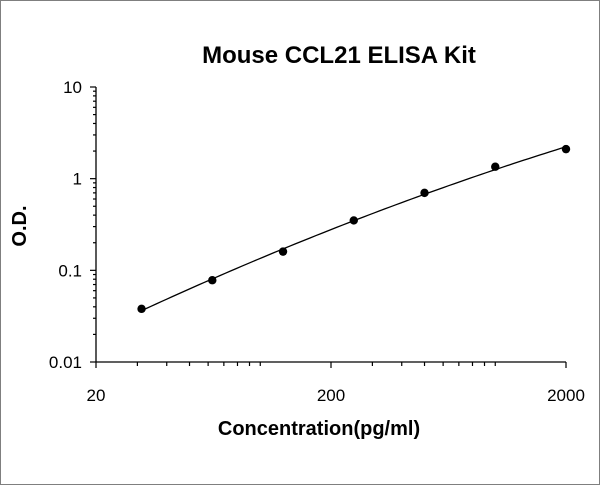  I want to click on x-tick-label: 200, so click(331, 395).